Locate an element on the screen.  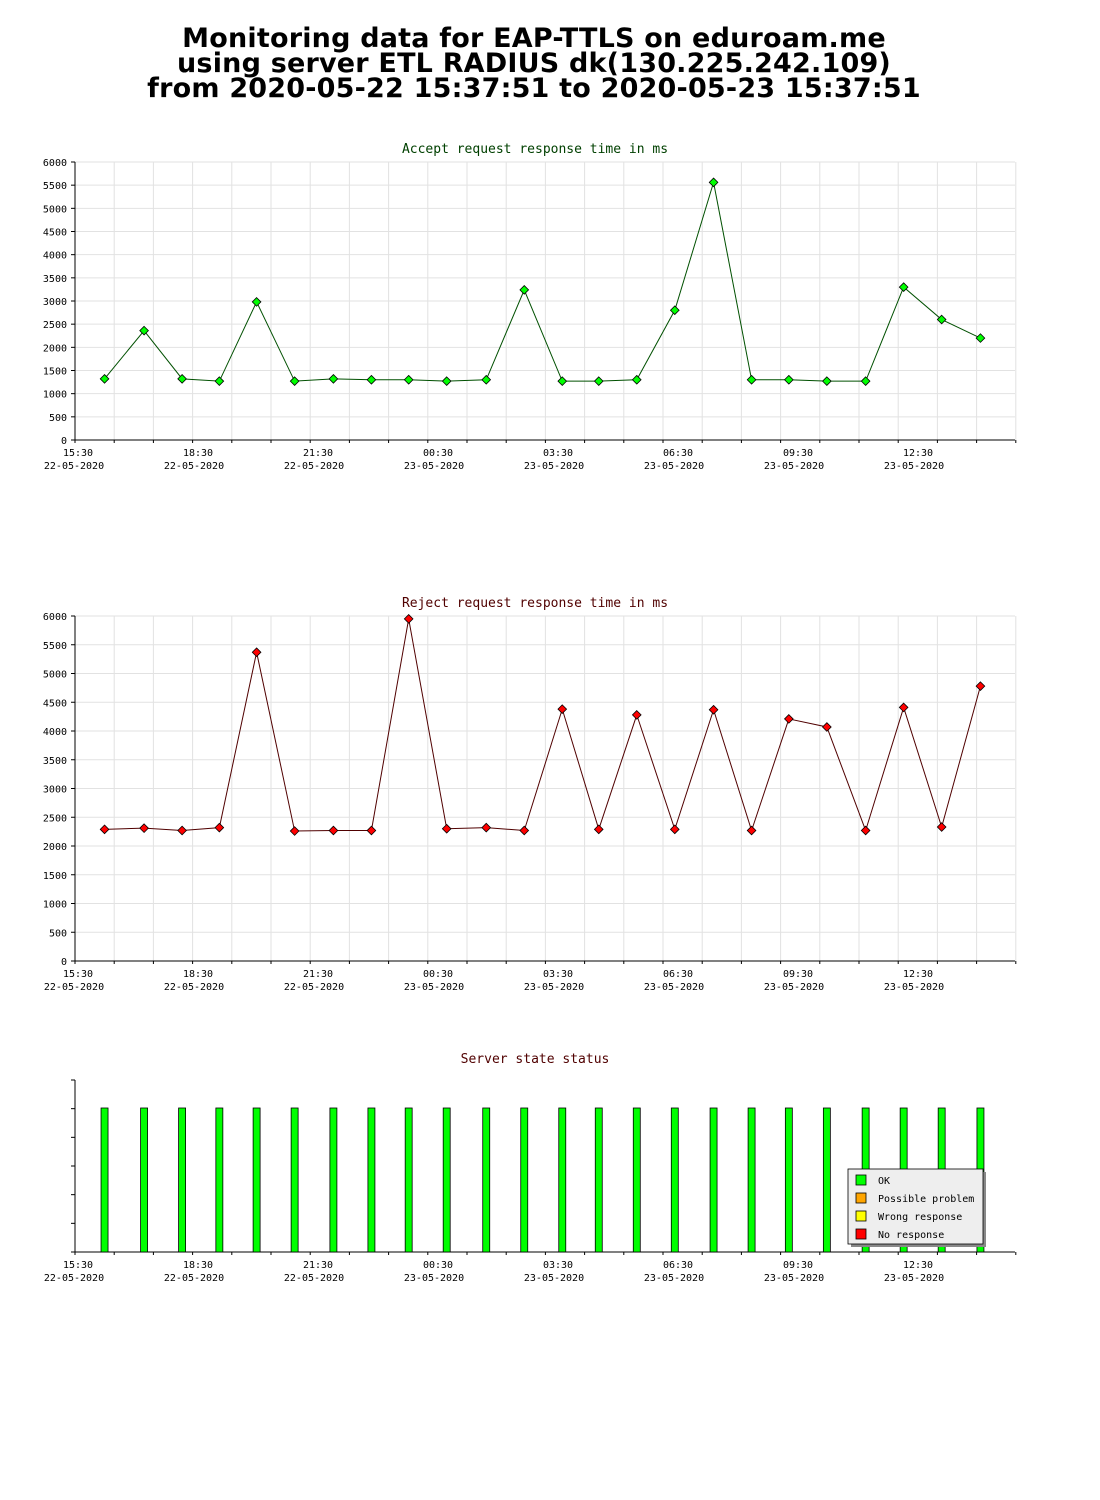
chart-title: Accept request response time in ms is located at coordinates (535, 149).